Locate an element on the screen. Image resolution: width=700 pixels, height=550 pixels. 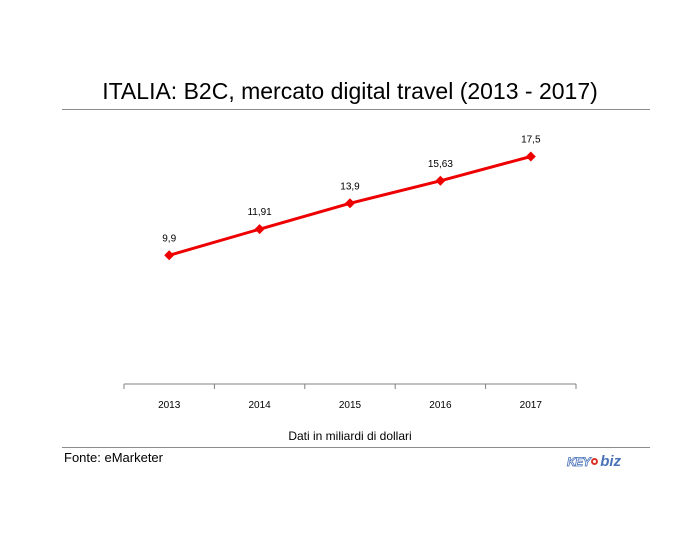
x-tick-label: 2016 is located at coordinates (440, 405).